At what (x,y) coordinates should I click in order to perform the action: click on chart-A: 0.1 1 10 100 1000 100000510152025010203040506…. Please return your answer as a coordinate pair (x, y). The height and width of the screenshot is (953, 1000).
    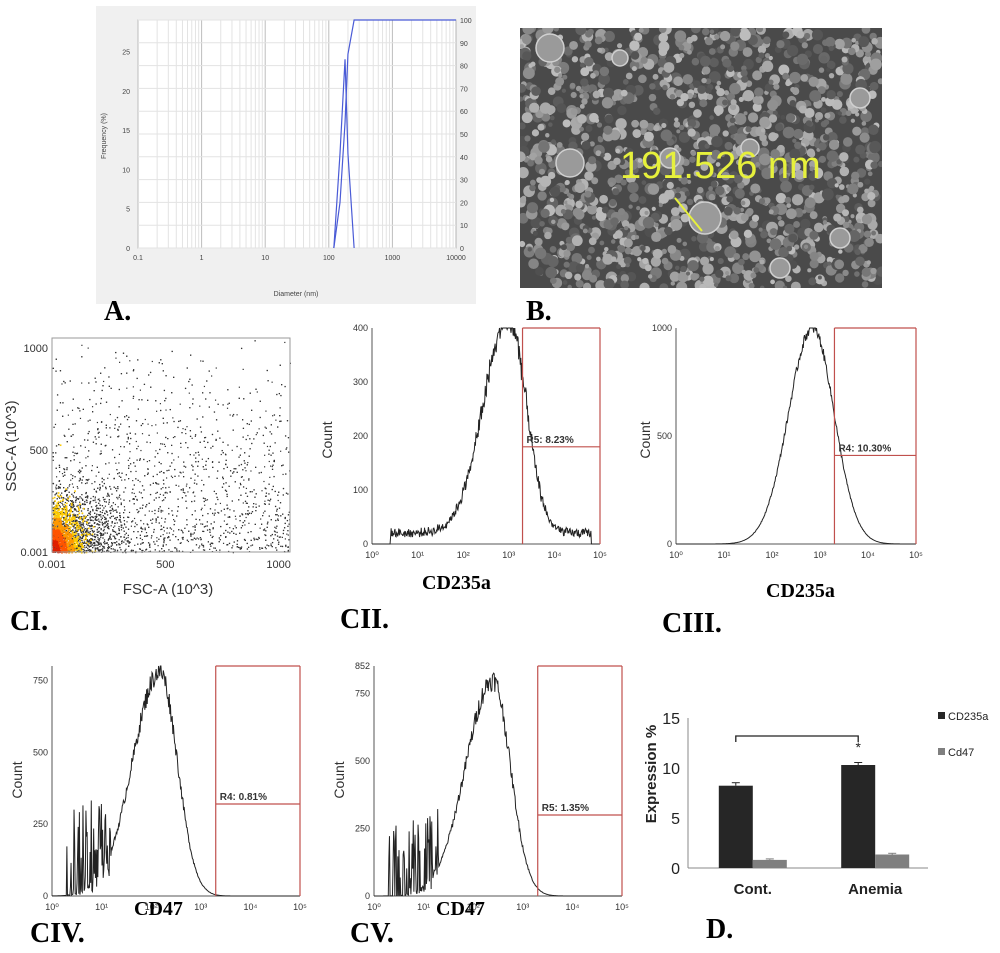
    Looking at the image, I should click on (286, 155).